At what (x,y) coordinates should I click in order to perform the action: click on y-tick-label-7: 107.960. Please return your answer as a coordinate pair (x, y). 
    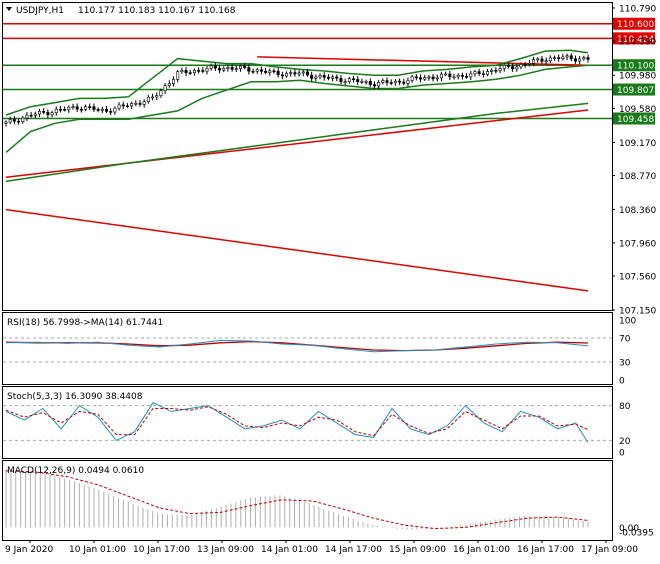
    Looking at the image, I should click on (637, 244).